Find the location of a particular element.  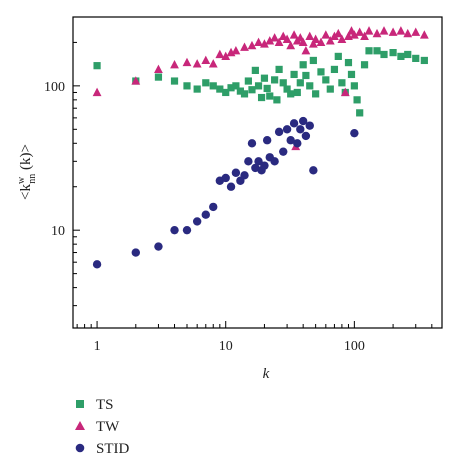

y-axis-title-base: <k is located at coordinates (26, 191).